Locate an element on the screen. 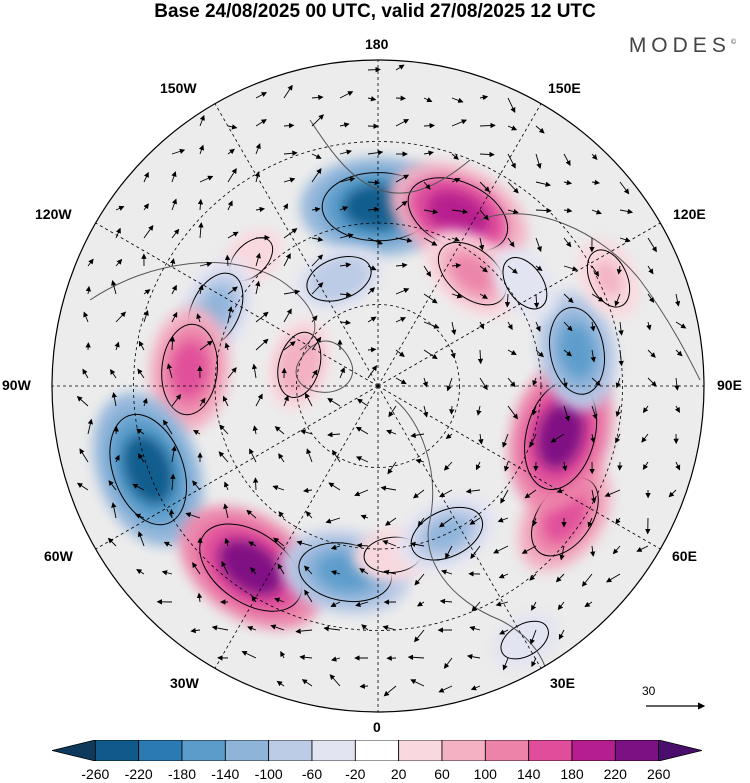 This screenshot has width=750, height=783. colorbar-tick-label: 140 is located at coordinates (529, 774).